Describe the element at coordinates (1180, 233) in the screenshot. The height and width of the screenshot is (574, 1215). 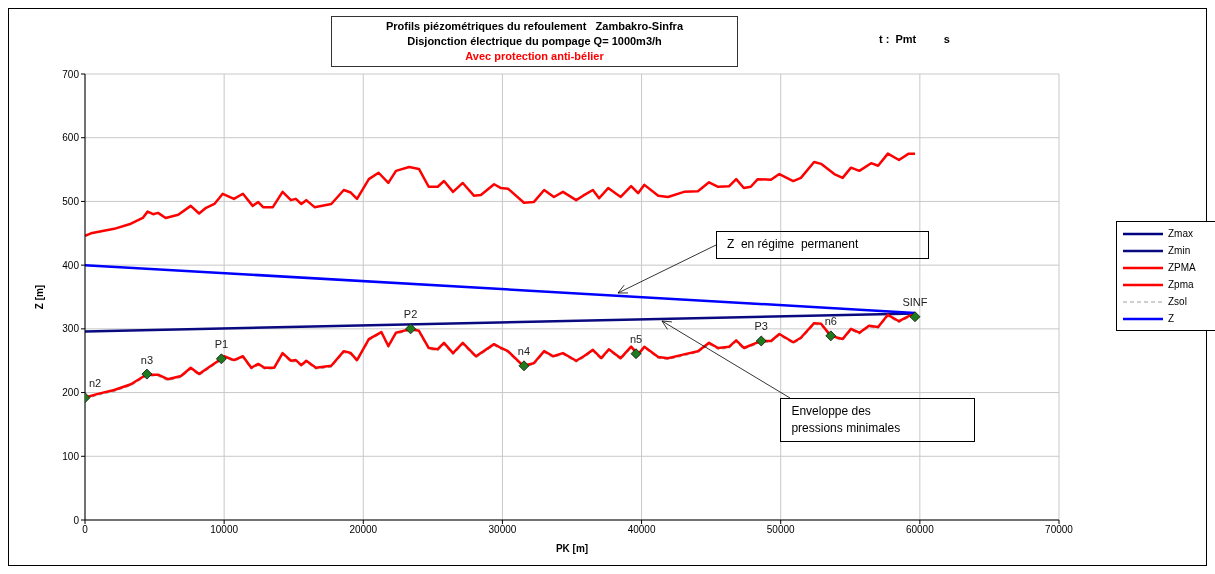
I see `legend-label: Zmax` at that location.